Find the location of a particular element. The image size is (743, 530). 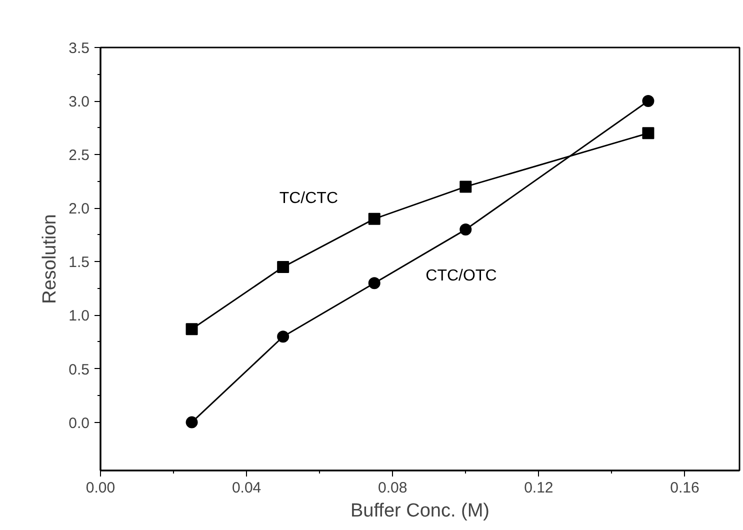

x-tick-label: 0.04 is located at coordinates (247, 488).